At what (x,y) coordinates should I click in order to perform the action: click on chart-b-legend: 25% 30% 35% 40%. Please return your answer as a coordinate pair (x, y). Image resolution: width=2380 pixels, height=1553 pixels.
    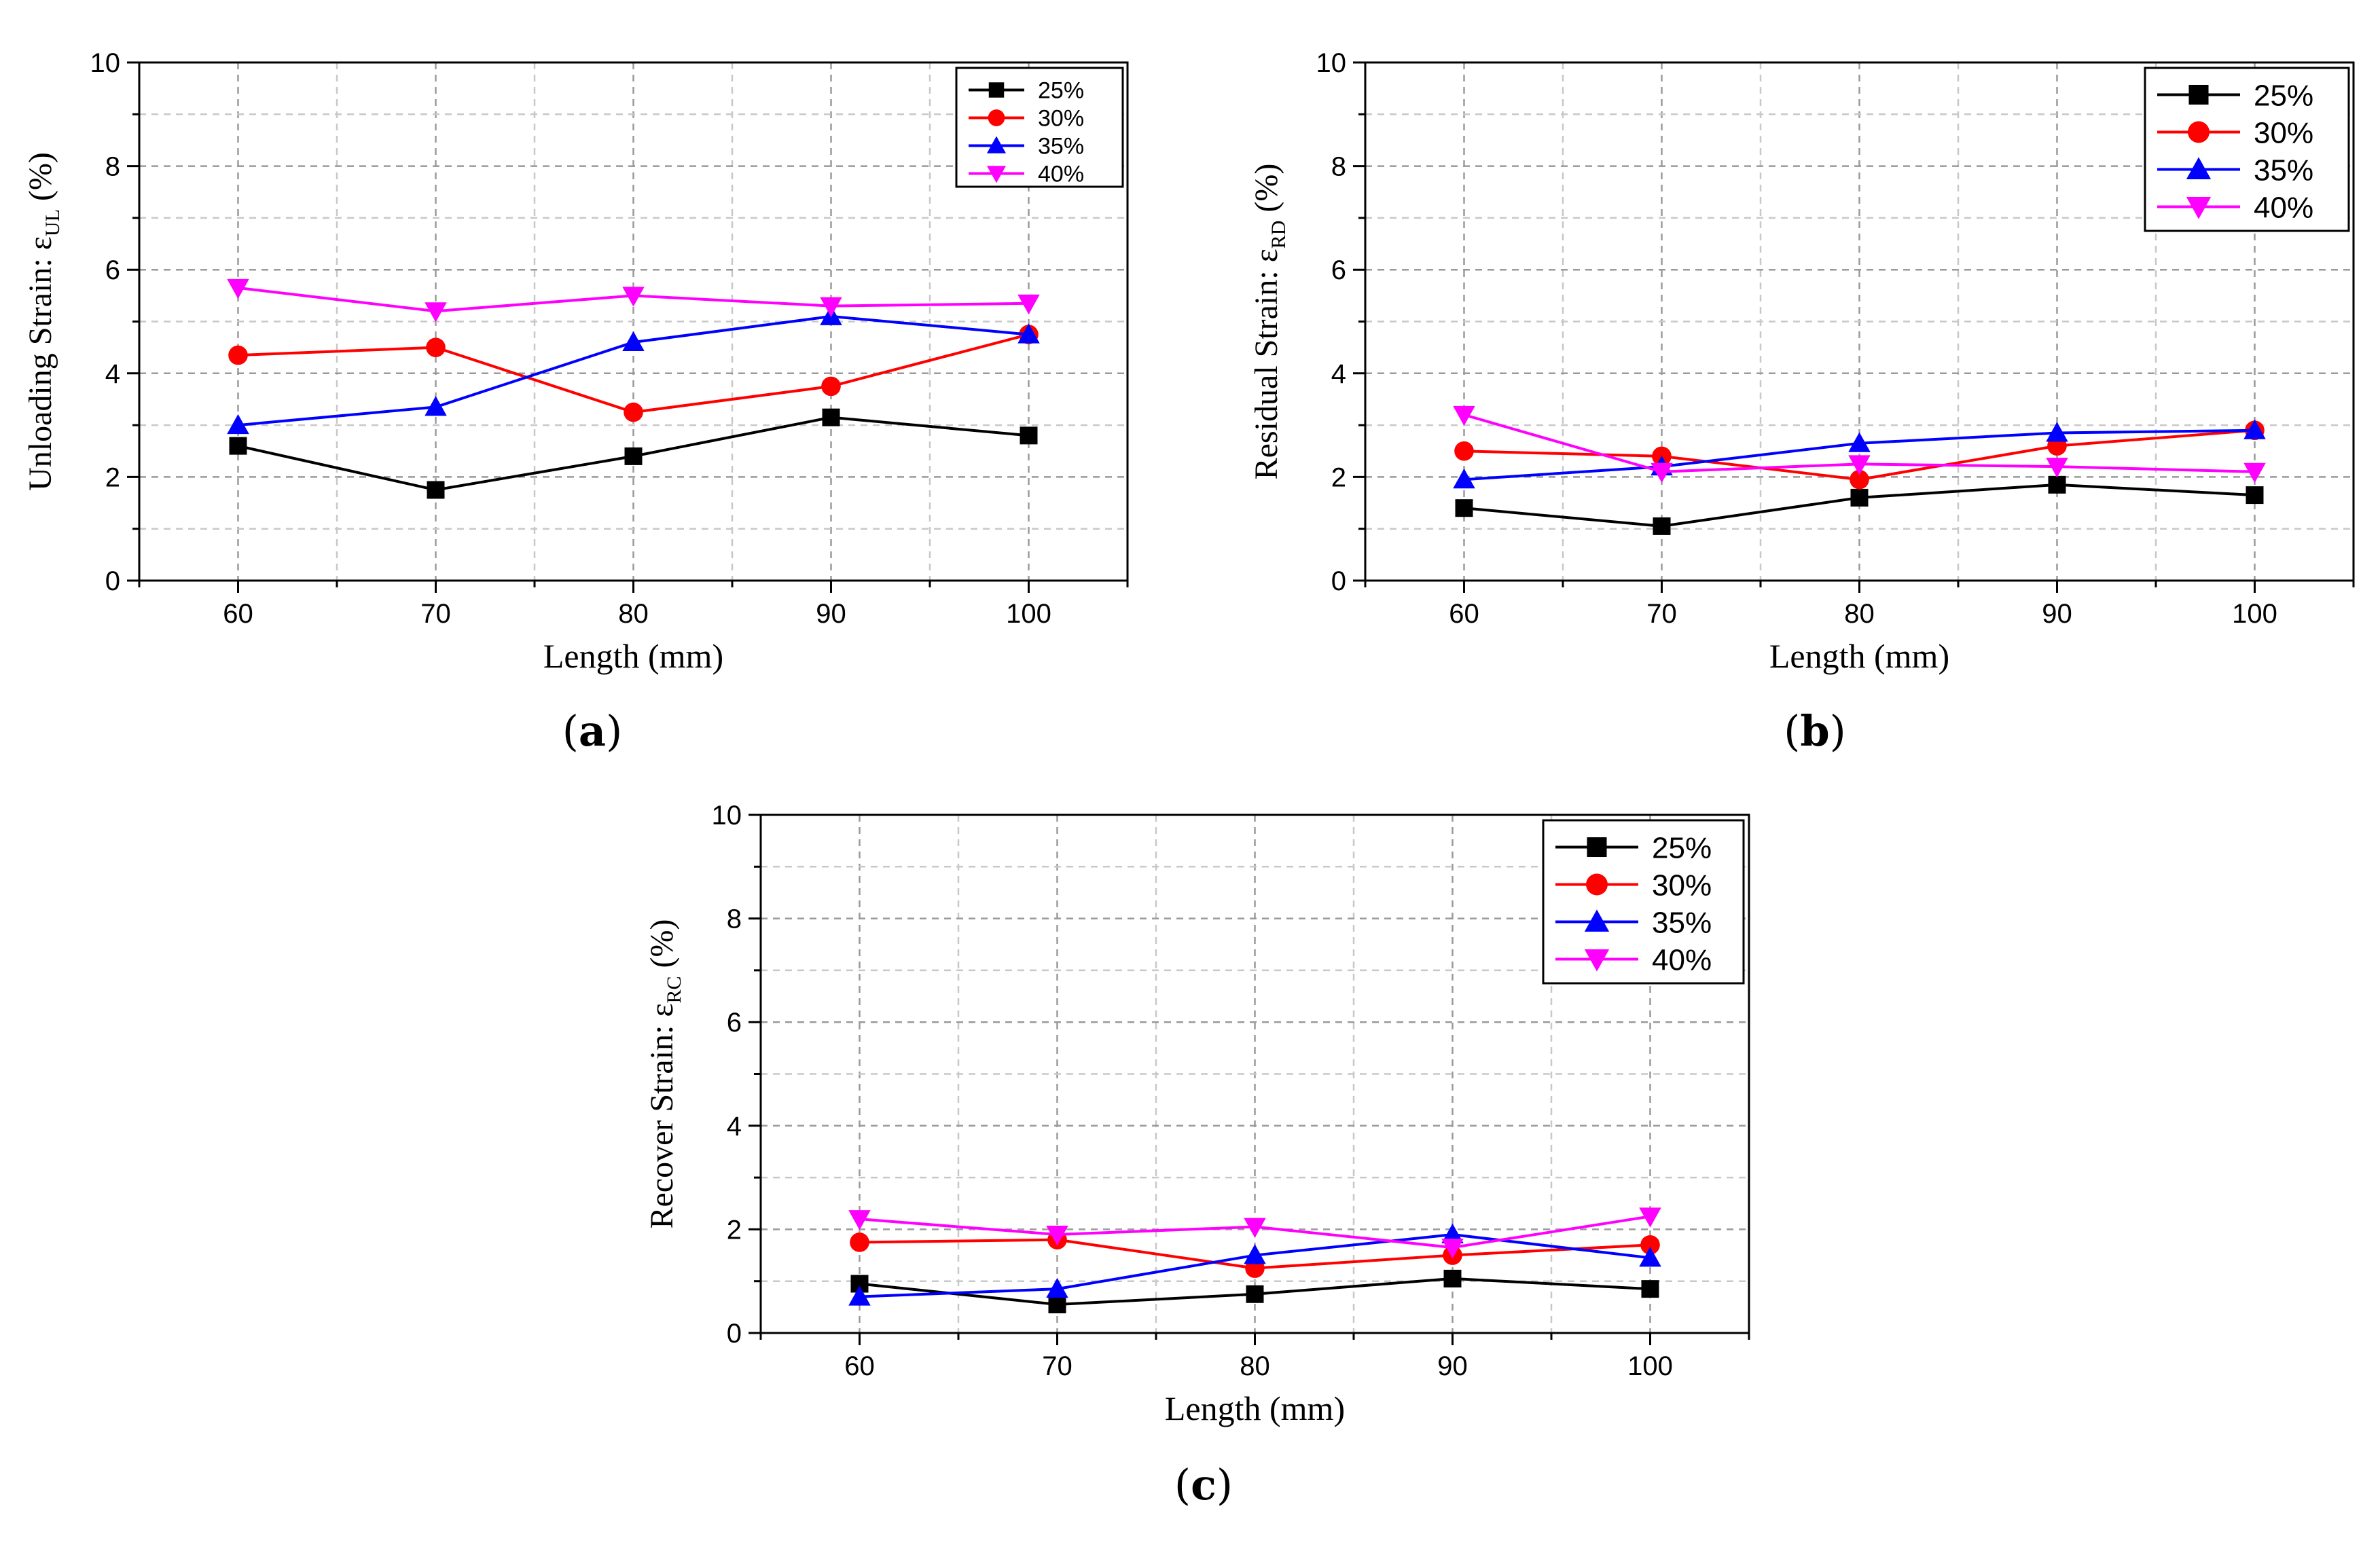
    Looking at the image, I should click on (2247, 149).